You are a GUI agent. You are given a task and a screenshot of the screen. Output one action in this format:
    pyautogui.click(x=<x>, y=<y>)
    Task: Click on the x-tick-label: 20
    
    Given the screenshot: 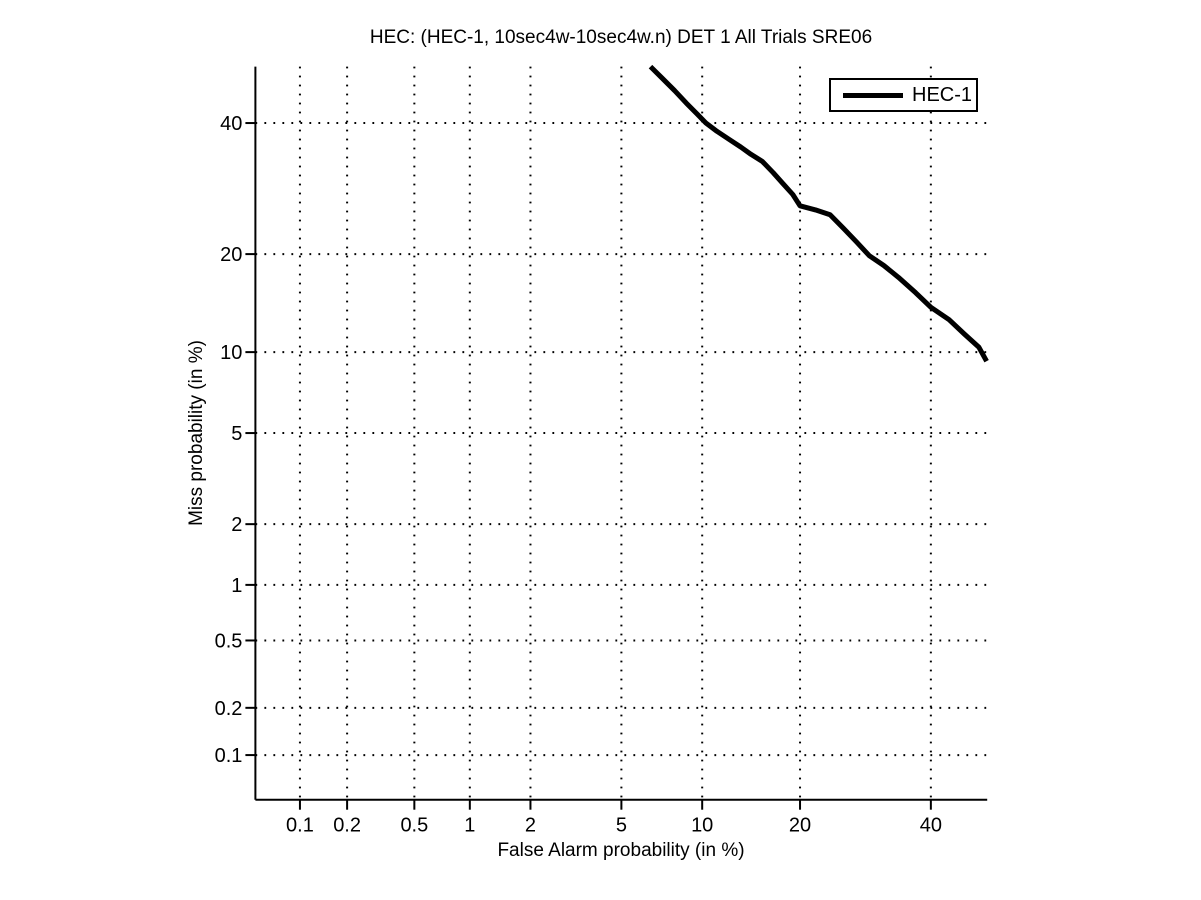 What is the action you would take?
    pyautogui.click(x=800, y=826)
    